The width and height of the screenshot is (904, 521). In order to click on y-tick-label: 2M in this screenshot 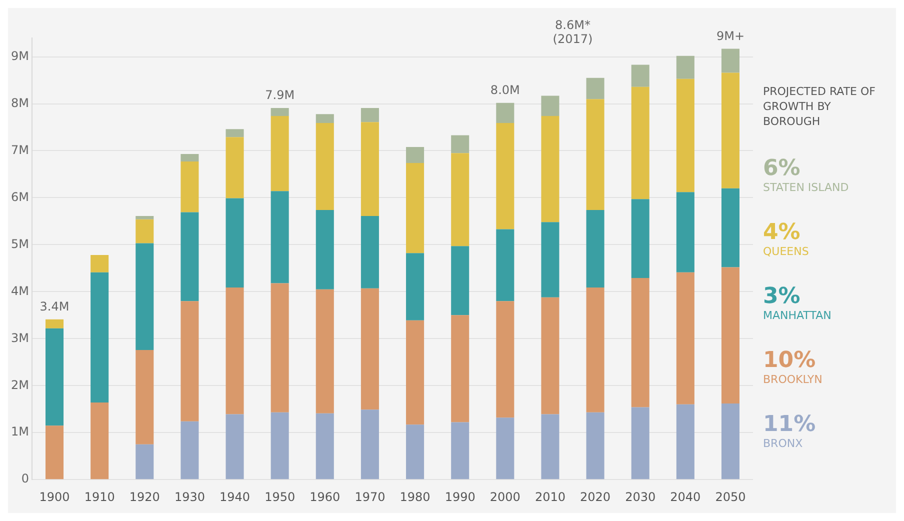, I will do `click(19, 385)`.